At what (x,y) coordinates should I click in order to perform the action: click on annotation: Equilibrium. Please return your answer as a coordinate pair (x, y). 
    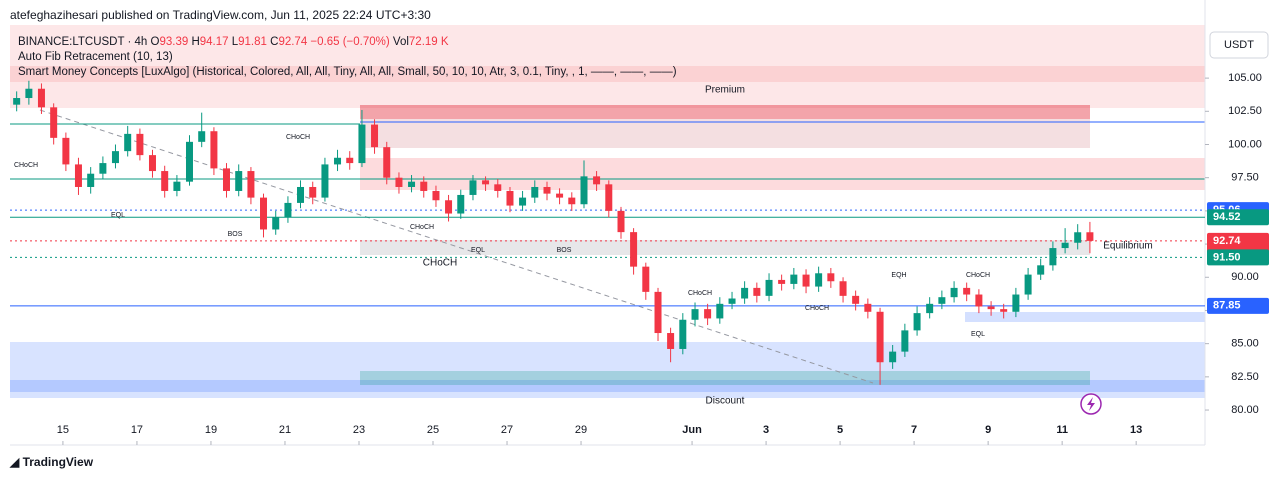
    Looking at the image, I should click on (1127, 246).